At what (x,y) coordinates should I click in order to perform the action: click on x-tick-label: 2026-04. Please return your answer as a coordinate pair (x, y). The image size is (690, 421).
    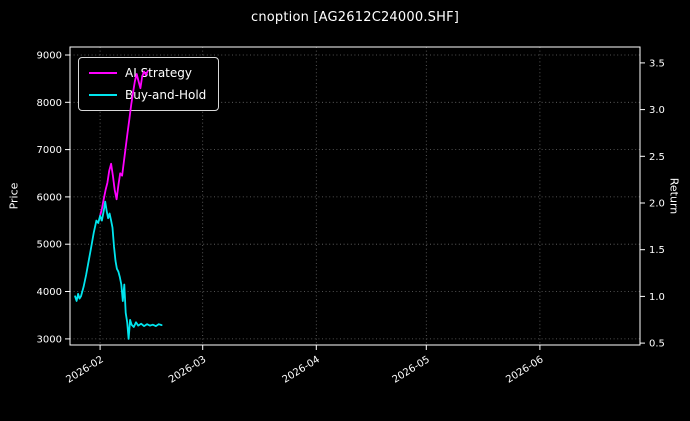
    Looking at the image, I should click on (301, 369).